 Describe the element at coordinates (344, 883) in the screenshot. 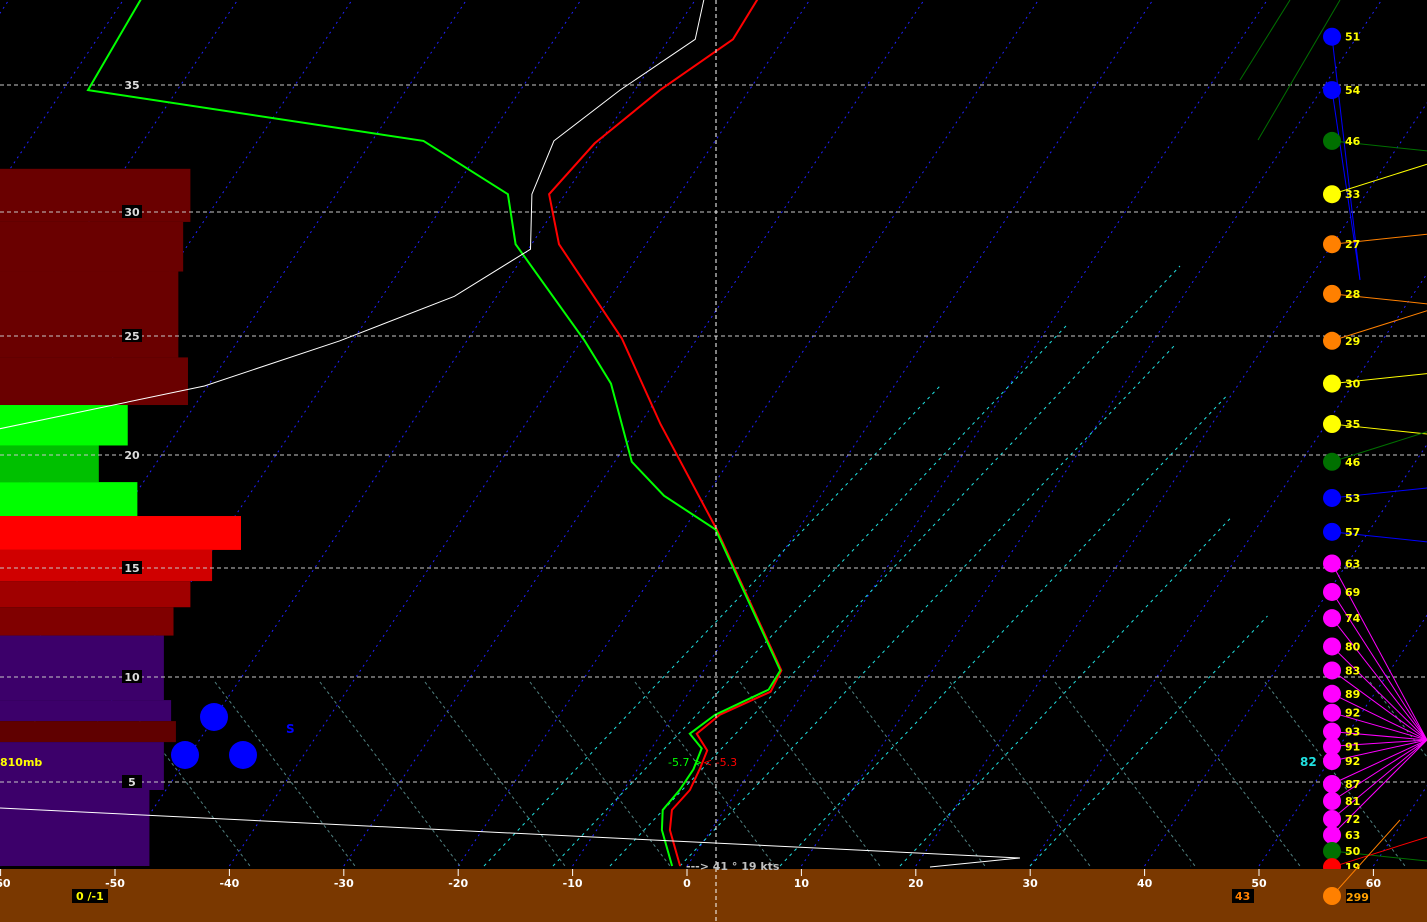

I see `x-tick-label: -30` at that location.